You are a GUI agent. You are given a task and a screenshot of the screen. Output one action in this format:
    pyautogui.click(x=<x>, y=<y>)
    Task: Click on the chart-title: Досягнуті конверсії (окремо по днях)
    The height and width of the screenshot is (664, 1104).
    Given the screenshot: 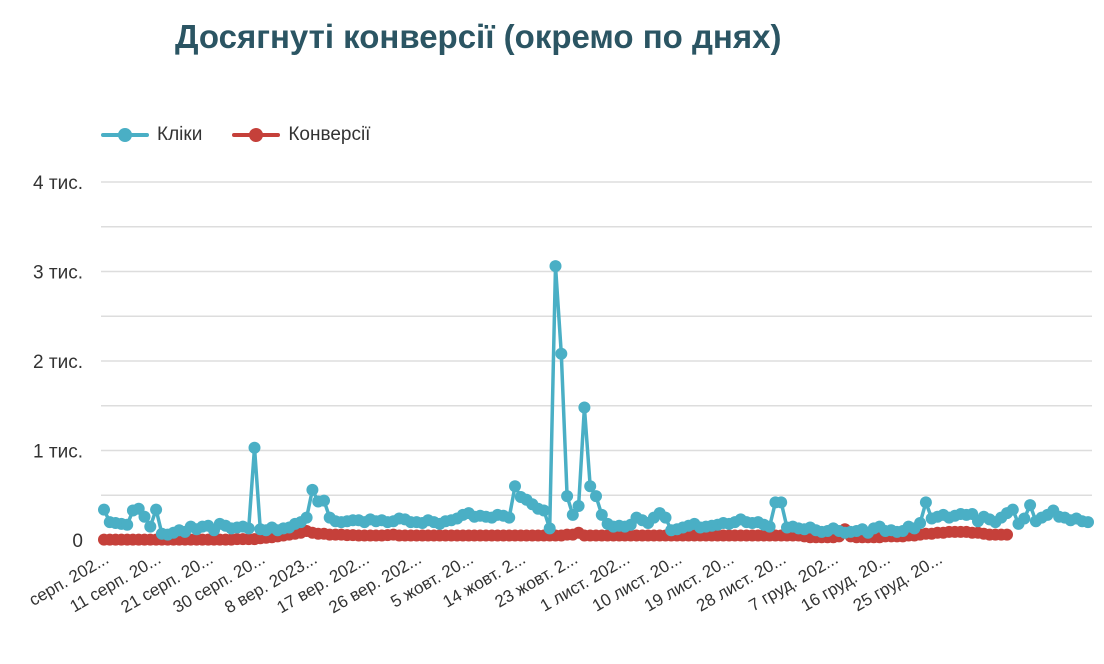 What is the action you would take?
    pyautogui.click(x=478, y=36)
    